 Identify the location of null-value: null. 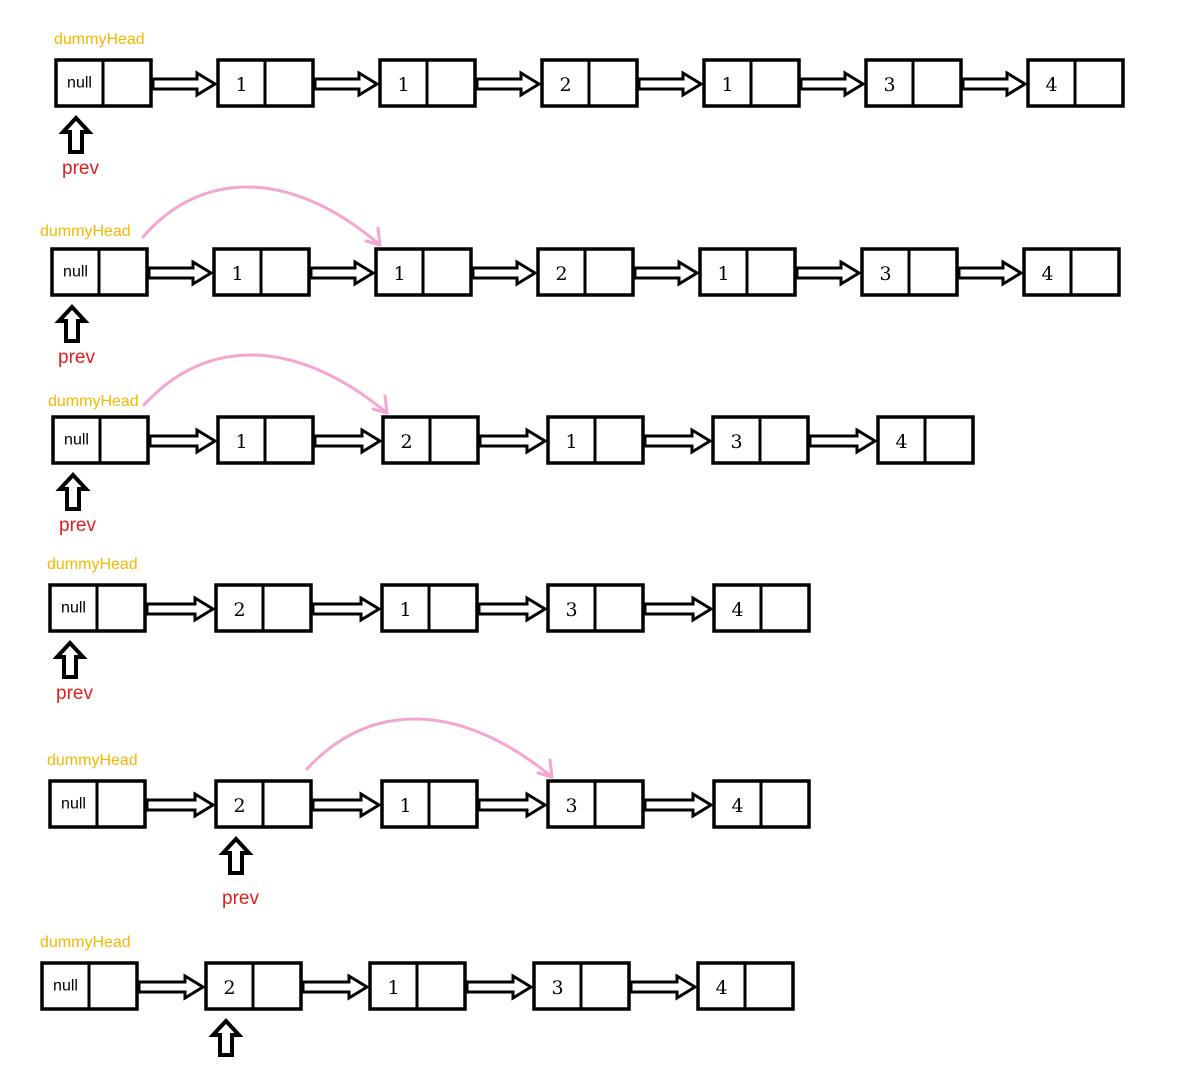
(79, 83).